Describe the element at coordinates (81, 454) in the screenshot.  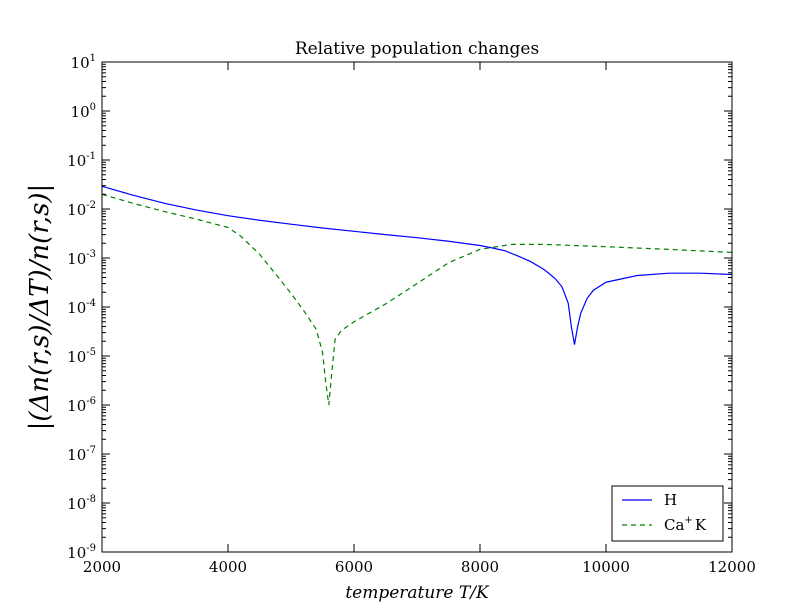
I see `y-tick-label: 10⁻⁷` at that location.